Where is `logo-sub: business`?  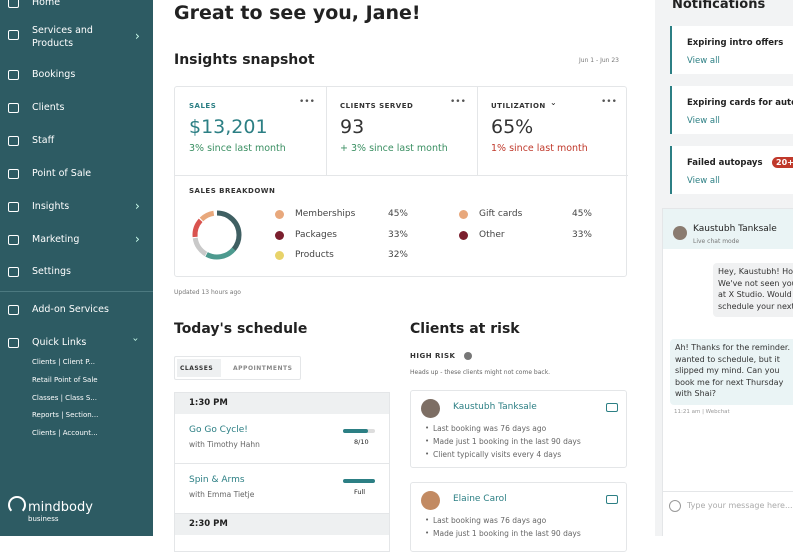
logo-sub: business is located at coordinates (43, 519).